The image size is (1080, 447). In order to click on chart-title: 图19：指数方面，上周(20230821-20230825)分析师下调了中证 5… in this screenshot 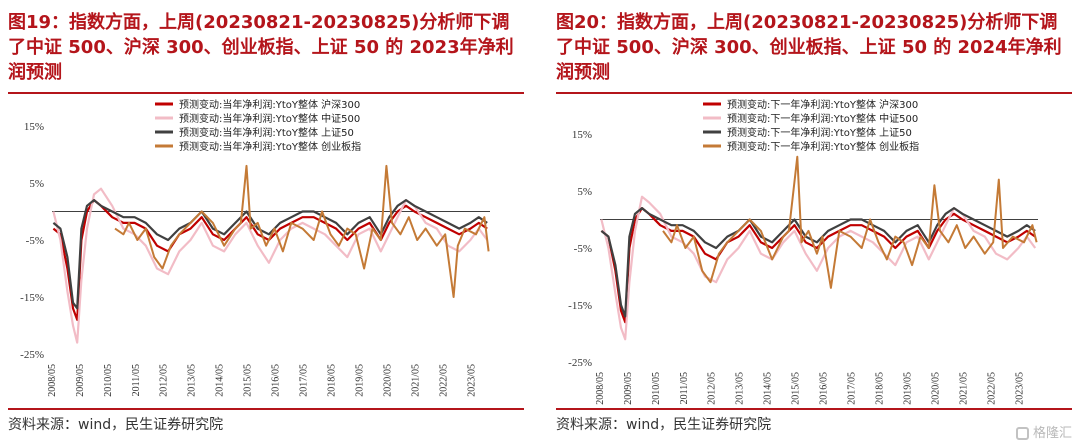, I will do `click(261, 47)`.